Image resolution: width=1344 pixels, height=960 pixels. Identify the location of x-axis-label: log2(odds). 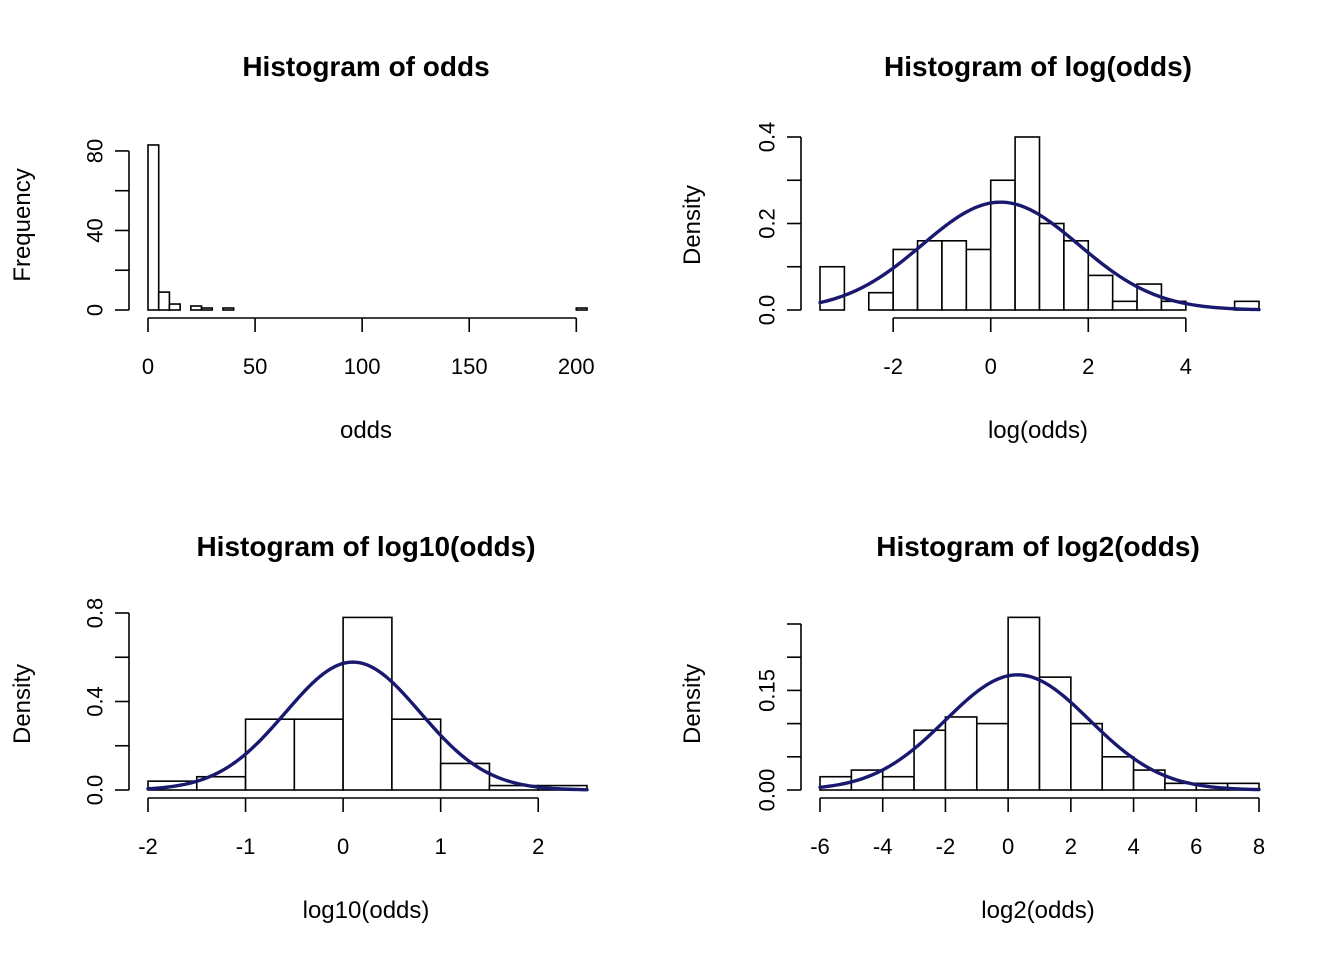
(1037, 910).